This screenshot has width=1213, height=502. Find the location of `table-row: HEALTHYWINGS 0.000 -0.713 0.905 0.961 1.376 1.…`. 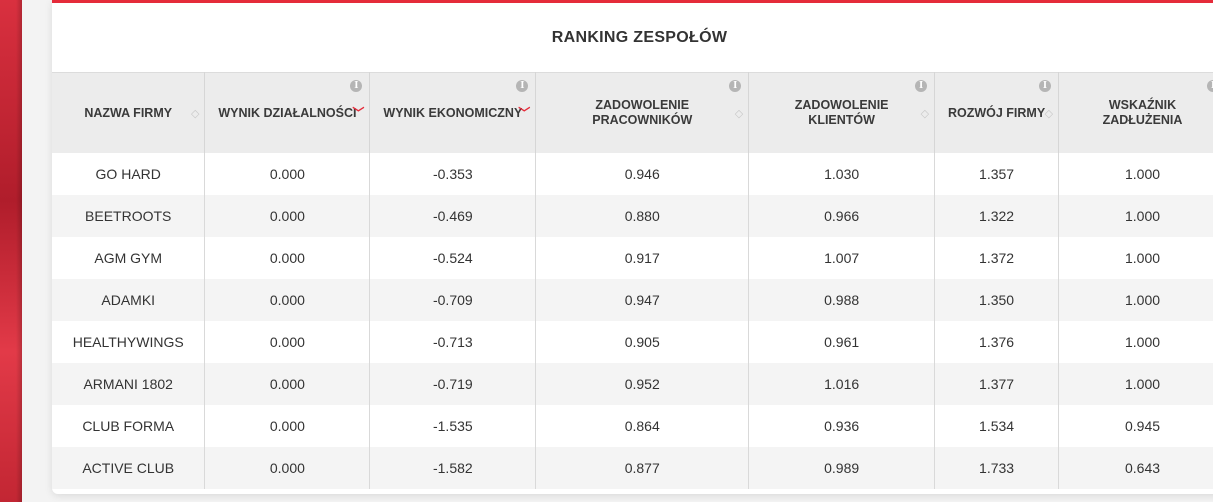

table-row: HEALTHYWINGS 0.000 -0.713 0.905 0.961 1.376 1.… is located at coordinates (632, 342).